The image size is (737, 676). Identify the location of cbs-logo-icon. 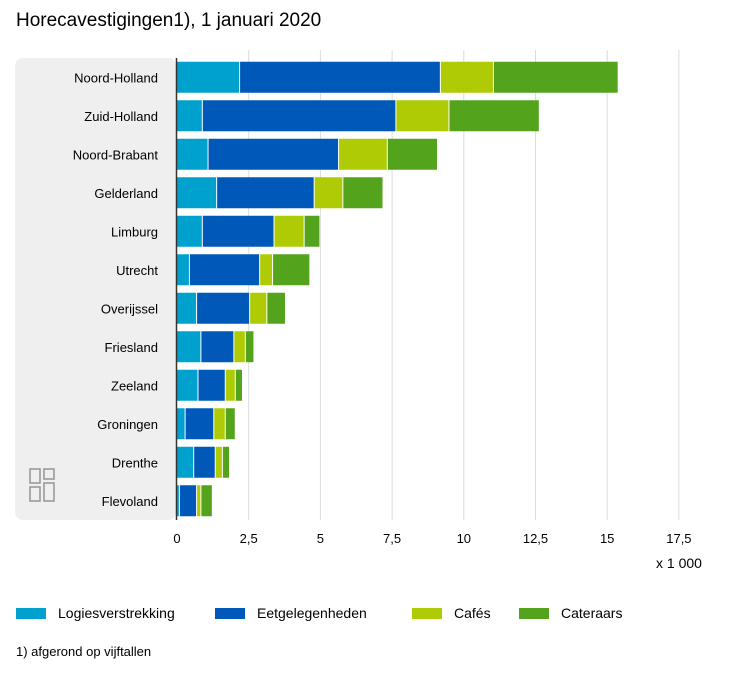
(42, 485).